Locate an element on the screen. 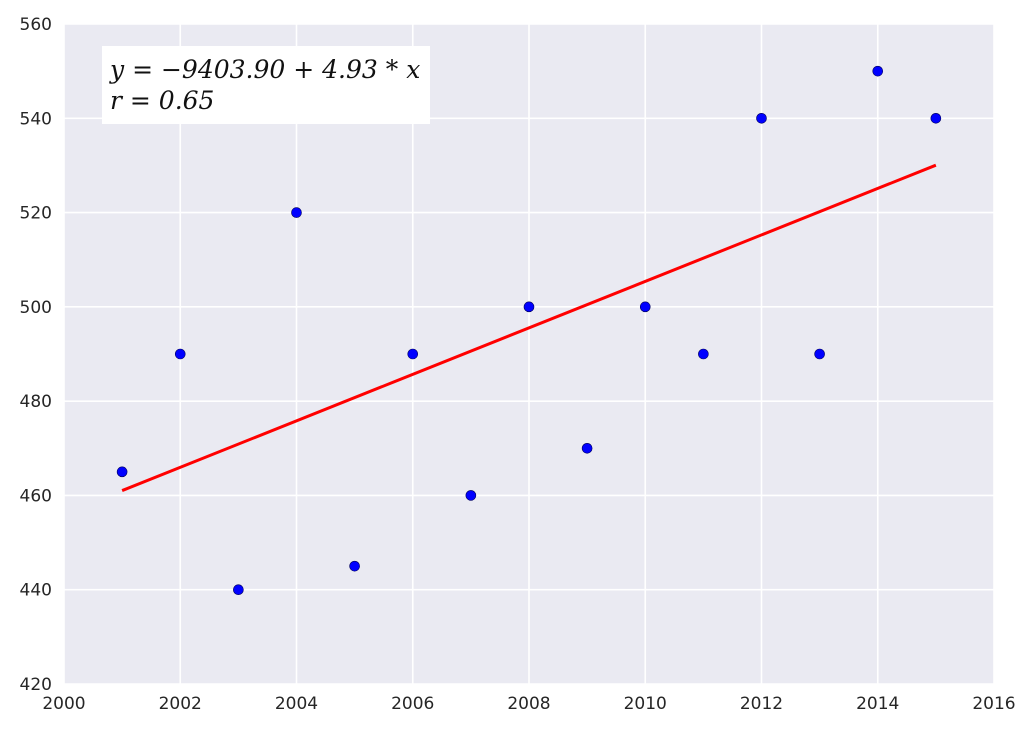 The width and height of the screenshot is (1032, 732). y-tick-label: 420 is located at coordinates (36, 685).